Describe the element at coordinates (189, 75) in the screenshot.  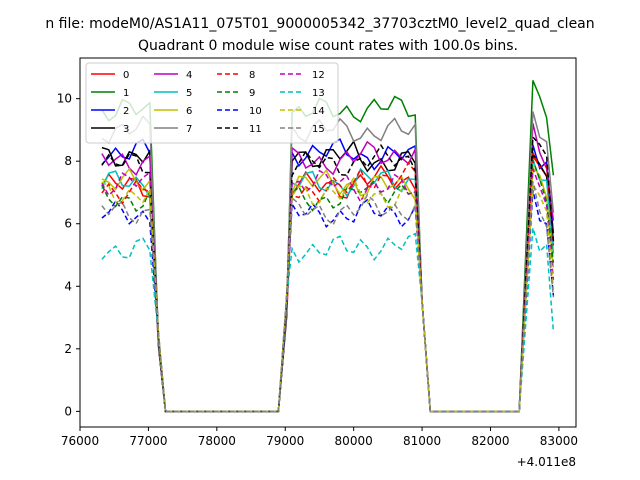
I see `legend-label-4: 4` at that location.